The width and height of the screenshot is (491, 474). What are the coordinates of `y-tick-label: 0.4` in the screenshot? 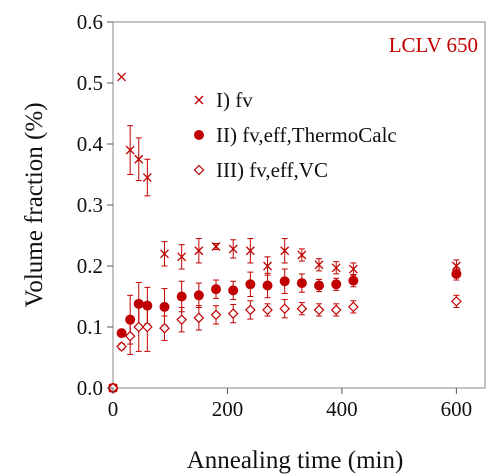 It's located at (90, 144).